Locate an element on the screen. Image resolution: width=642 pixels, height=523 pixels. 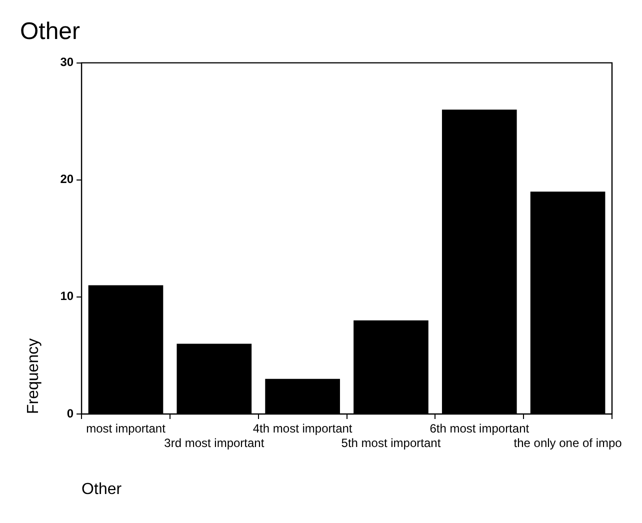
x-tick-label: 3rd most important is located at coordinates (214, 443).